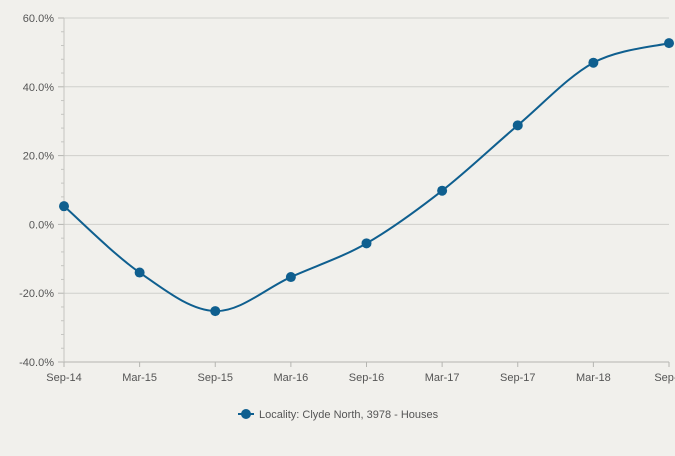 This screenshot has height=456, width=675. I want to click on x-tick-label: Mar-16, so click(290, 378).